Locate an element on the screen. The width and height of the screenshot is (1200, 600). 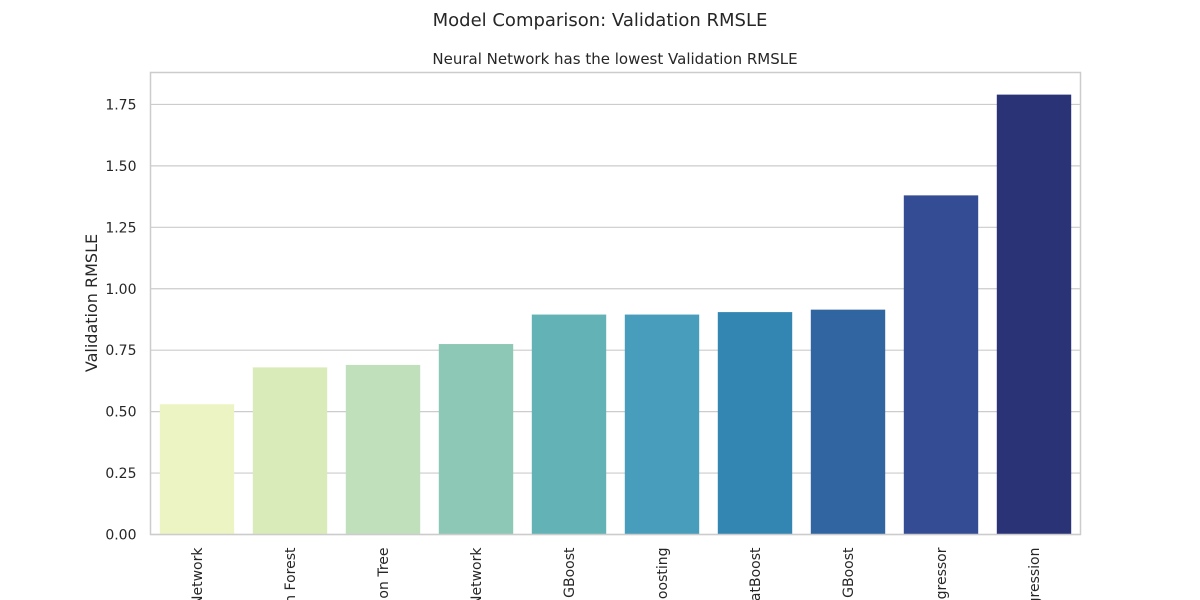
y-tick-label: 0.00 is located at coordinates (120, 536).